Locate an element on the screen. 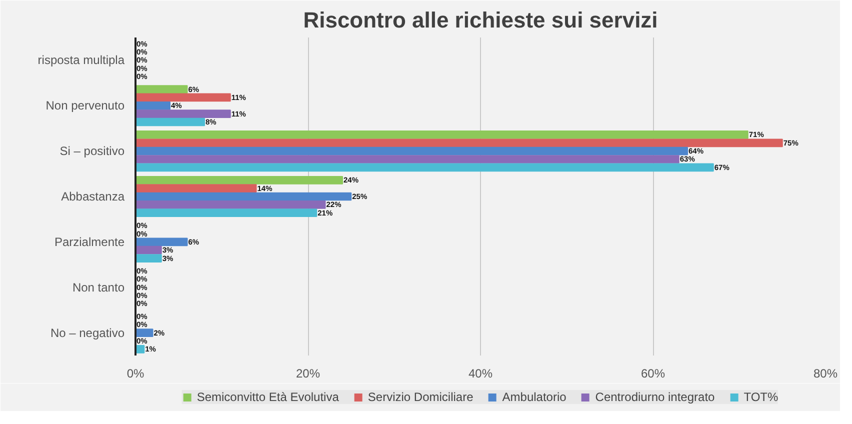 The width and height of the screenshot is (852, 424). x-tick-label: 20% is located at coordinates (308, 373).